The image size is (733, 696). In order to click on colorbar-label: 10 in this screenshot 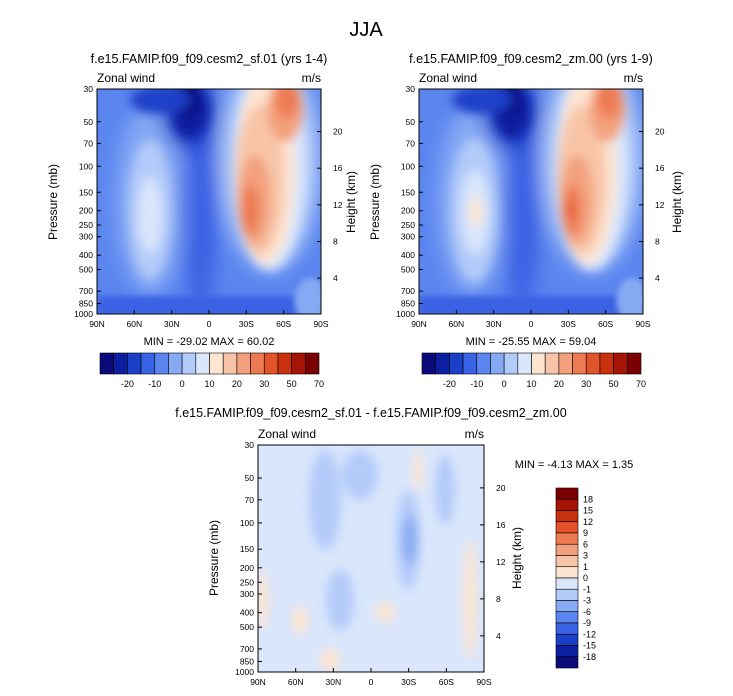, I will do `click(209, 384)`.